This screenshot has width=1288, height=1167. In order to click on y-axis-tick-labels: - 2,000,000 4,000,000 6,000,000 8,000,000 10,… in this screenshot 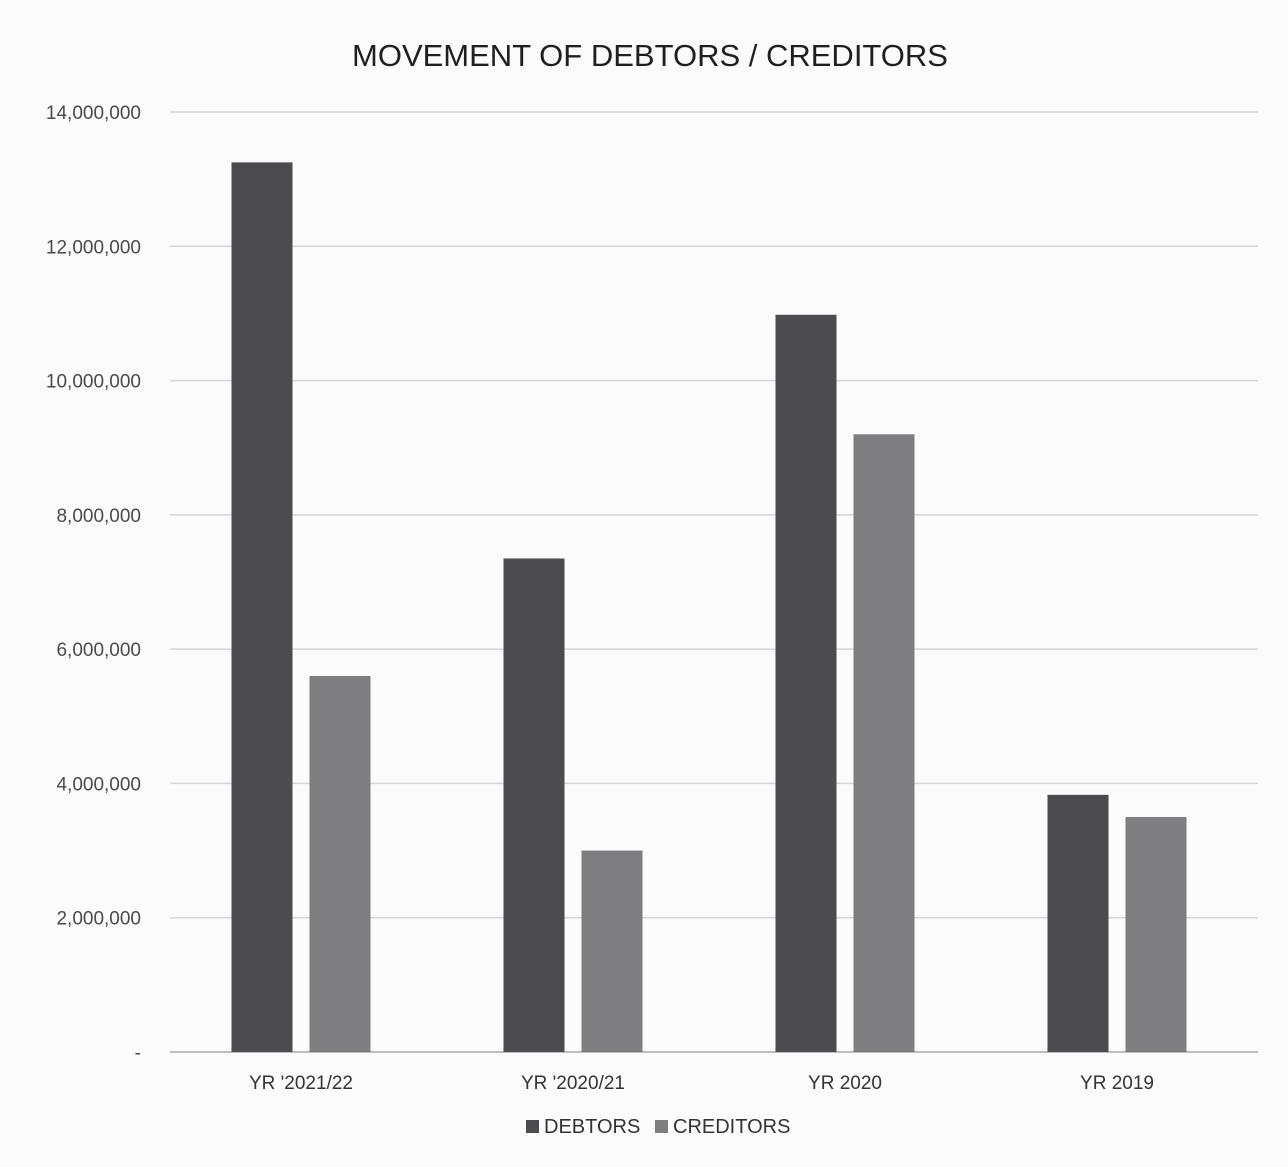, I will do `click(93, 583)`.